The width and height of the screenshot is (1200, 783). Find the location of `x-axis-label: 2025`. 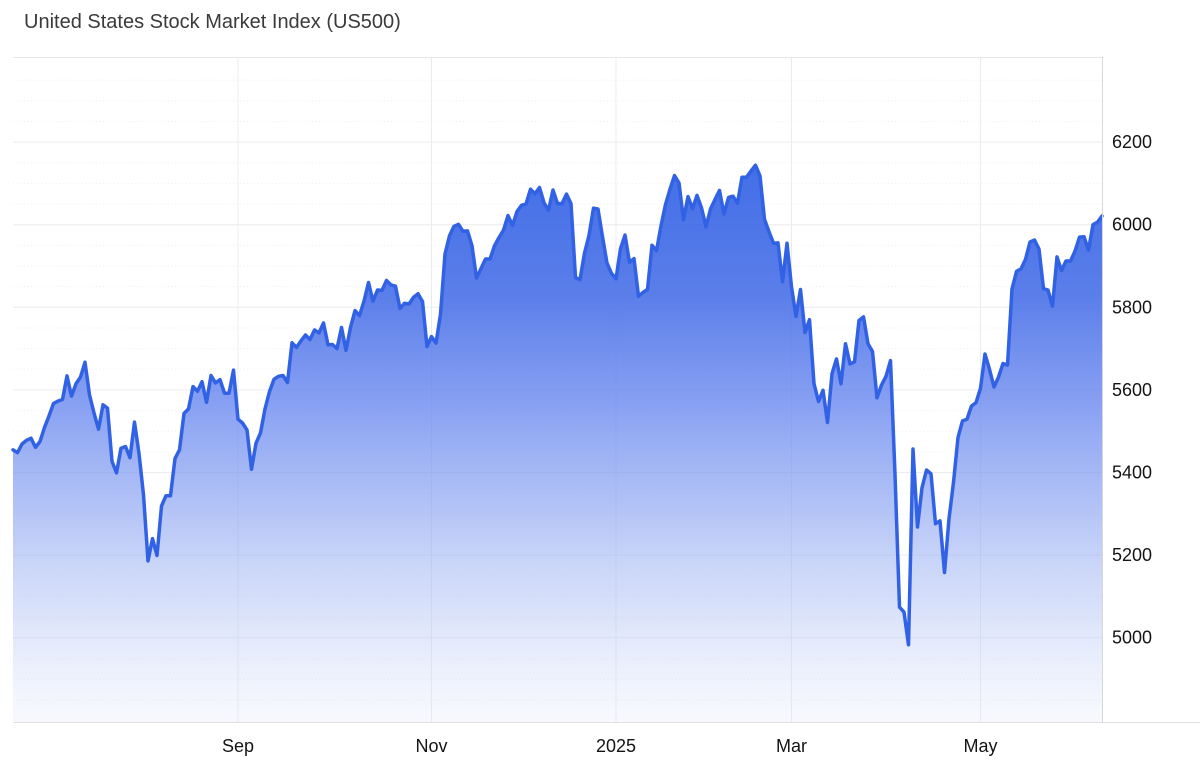

x-axis-label: 2025 is located at coordinates (616, 746).